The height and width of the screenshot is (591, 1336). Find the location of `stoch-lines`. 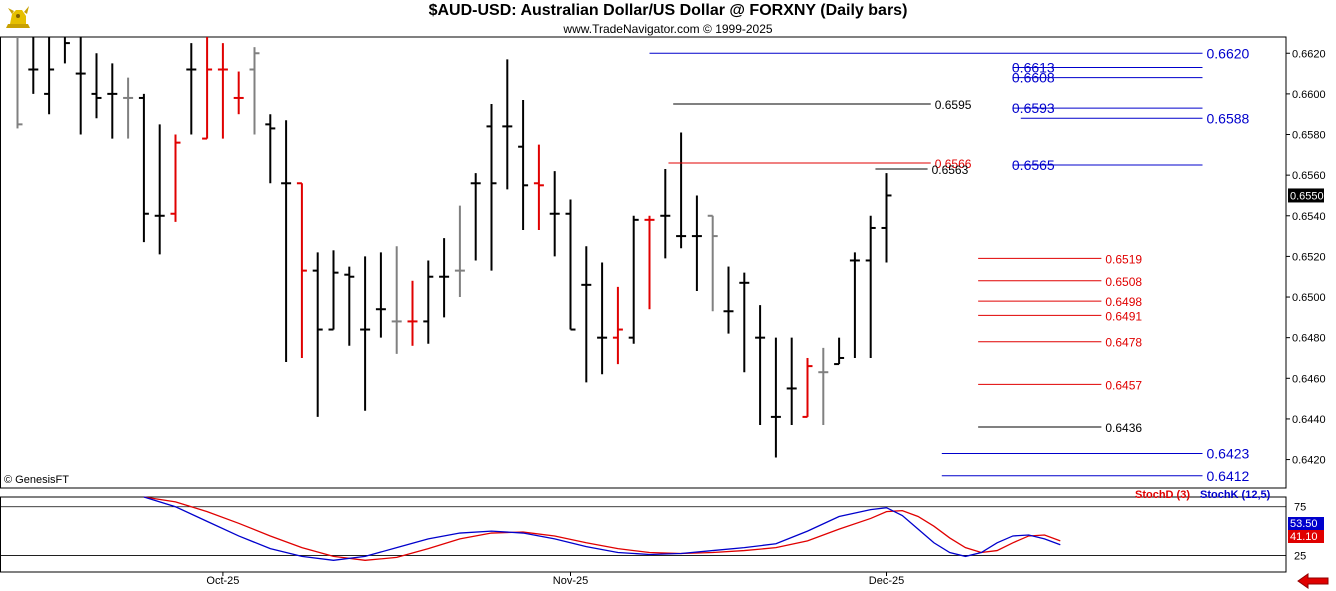

stoch-lines is located at coordinates (602, 528).